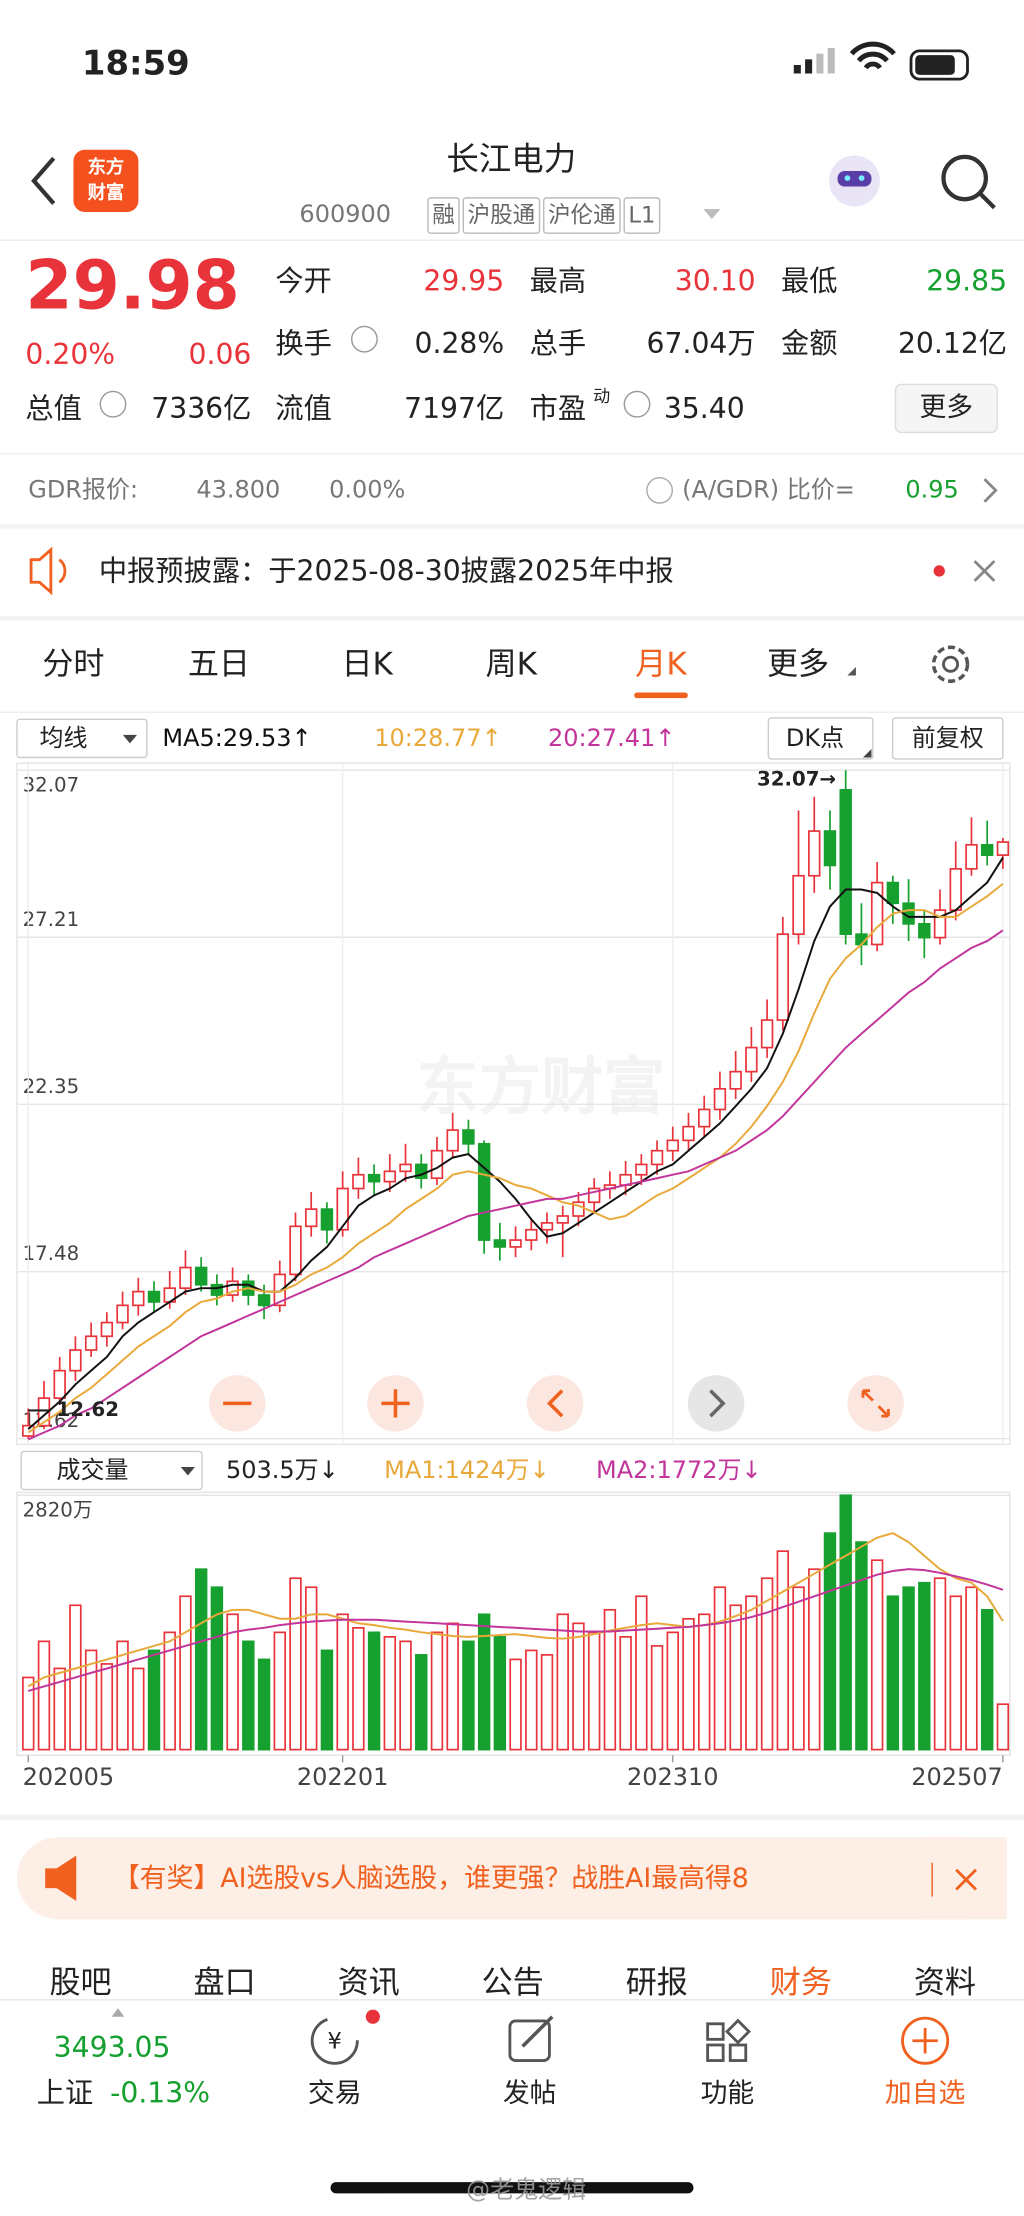  What do you see at coordinates (64, 738) in the screenshot?
I see `indicator-select-label: 均线` at bounding box center [64, 738].